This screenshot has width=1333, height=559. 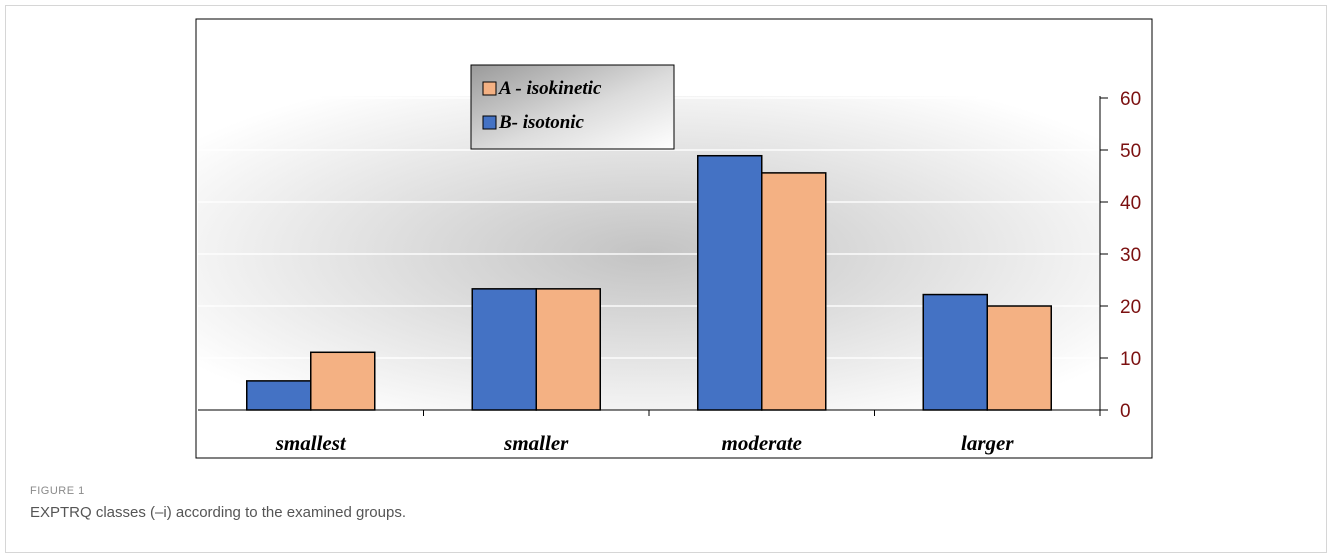 I want to click on y-tick-label: 10, so click(x=1130, y=359).